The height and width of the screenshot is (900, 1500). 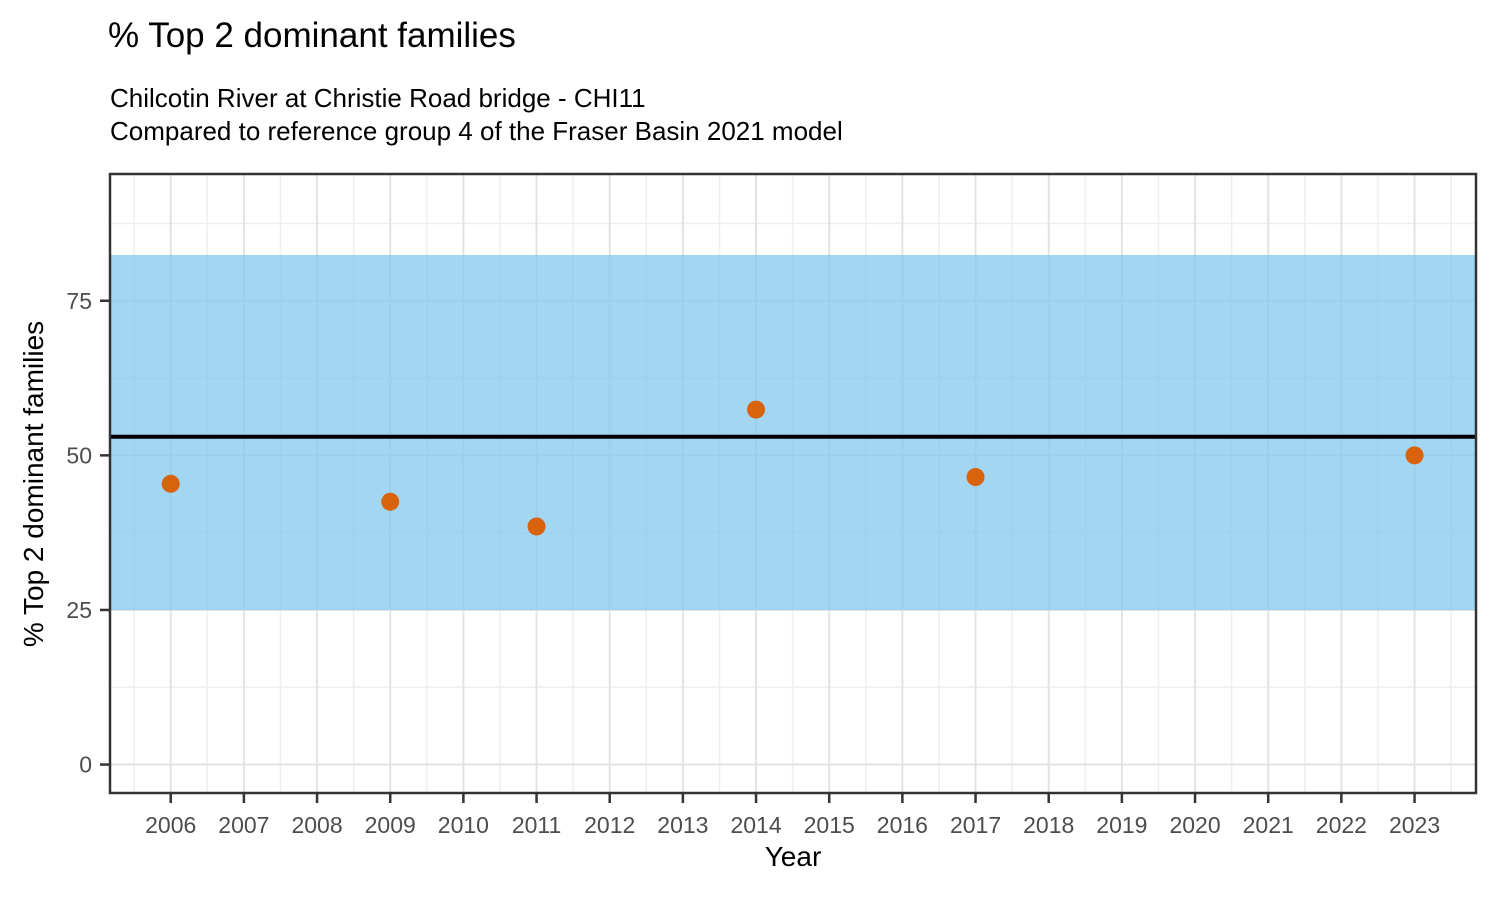 What do you see at coordinates (33, 484) in the screenshot?
I see `y-axis-title: % Top 2 dominant families` at bounding box center [33, 484].